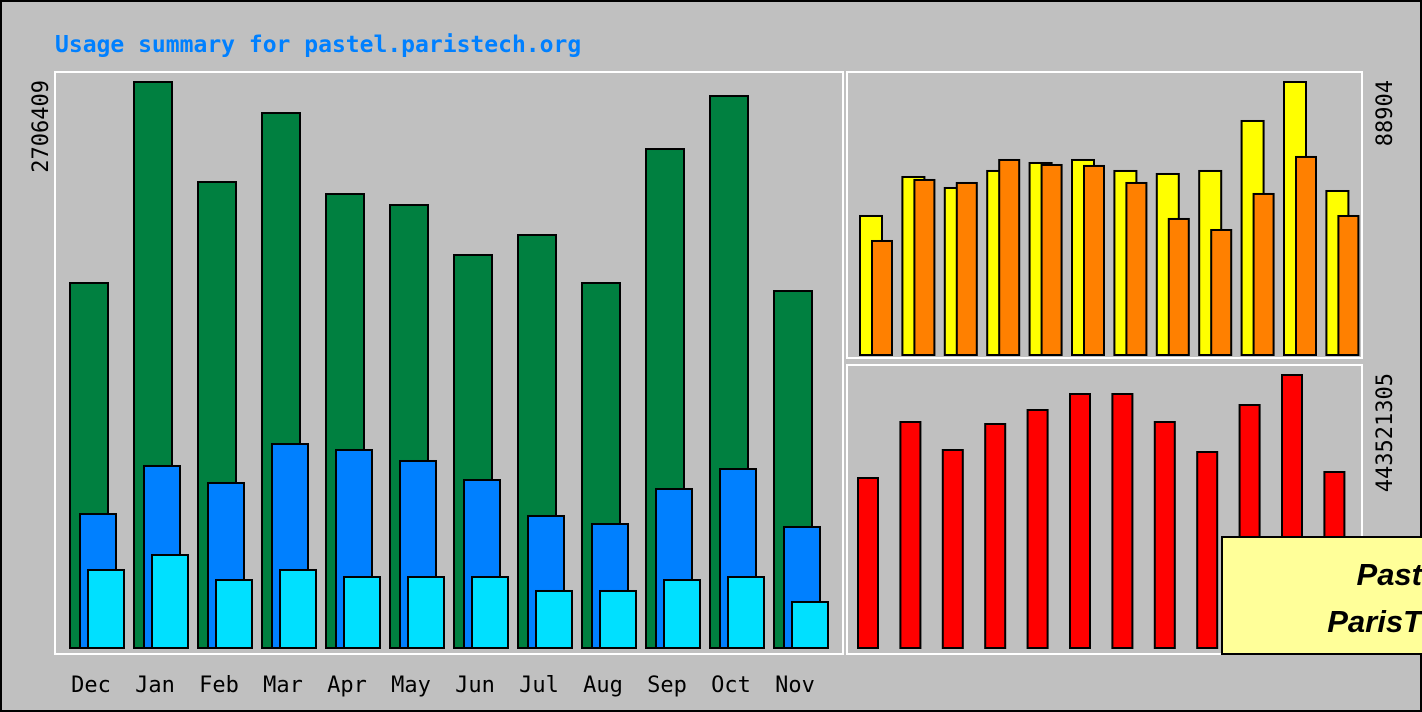 The height and width of the screenshot is (712, 1422). I want to click on x-tick-label: Jan, so click(155, 685).